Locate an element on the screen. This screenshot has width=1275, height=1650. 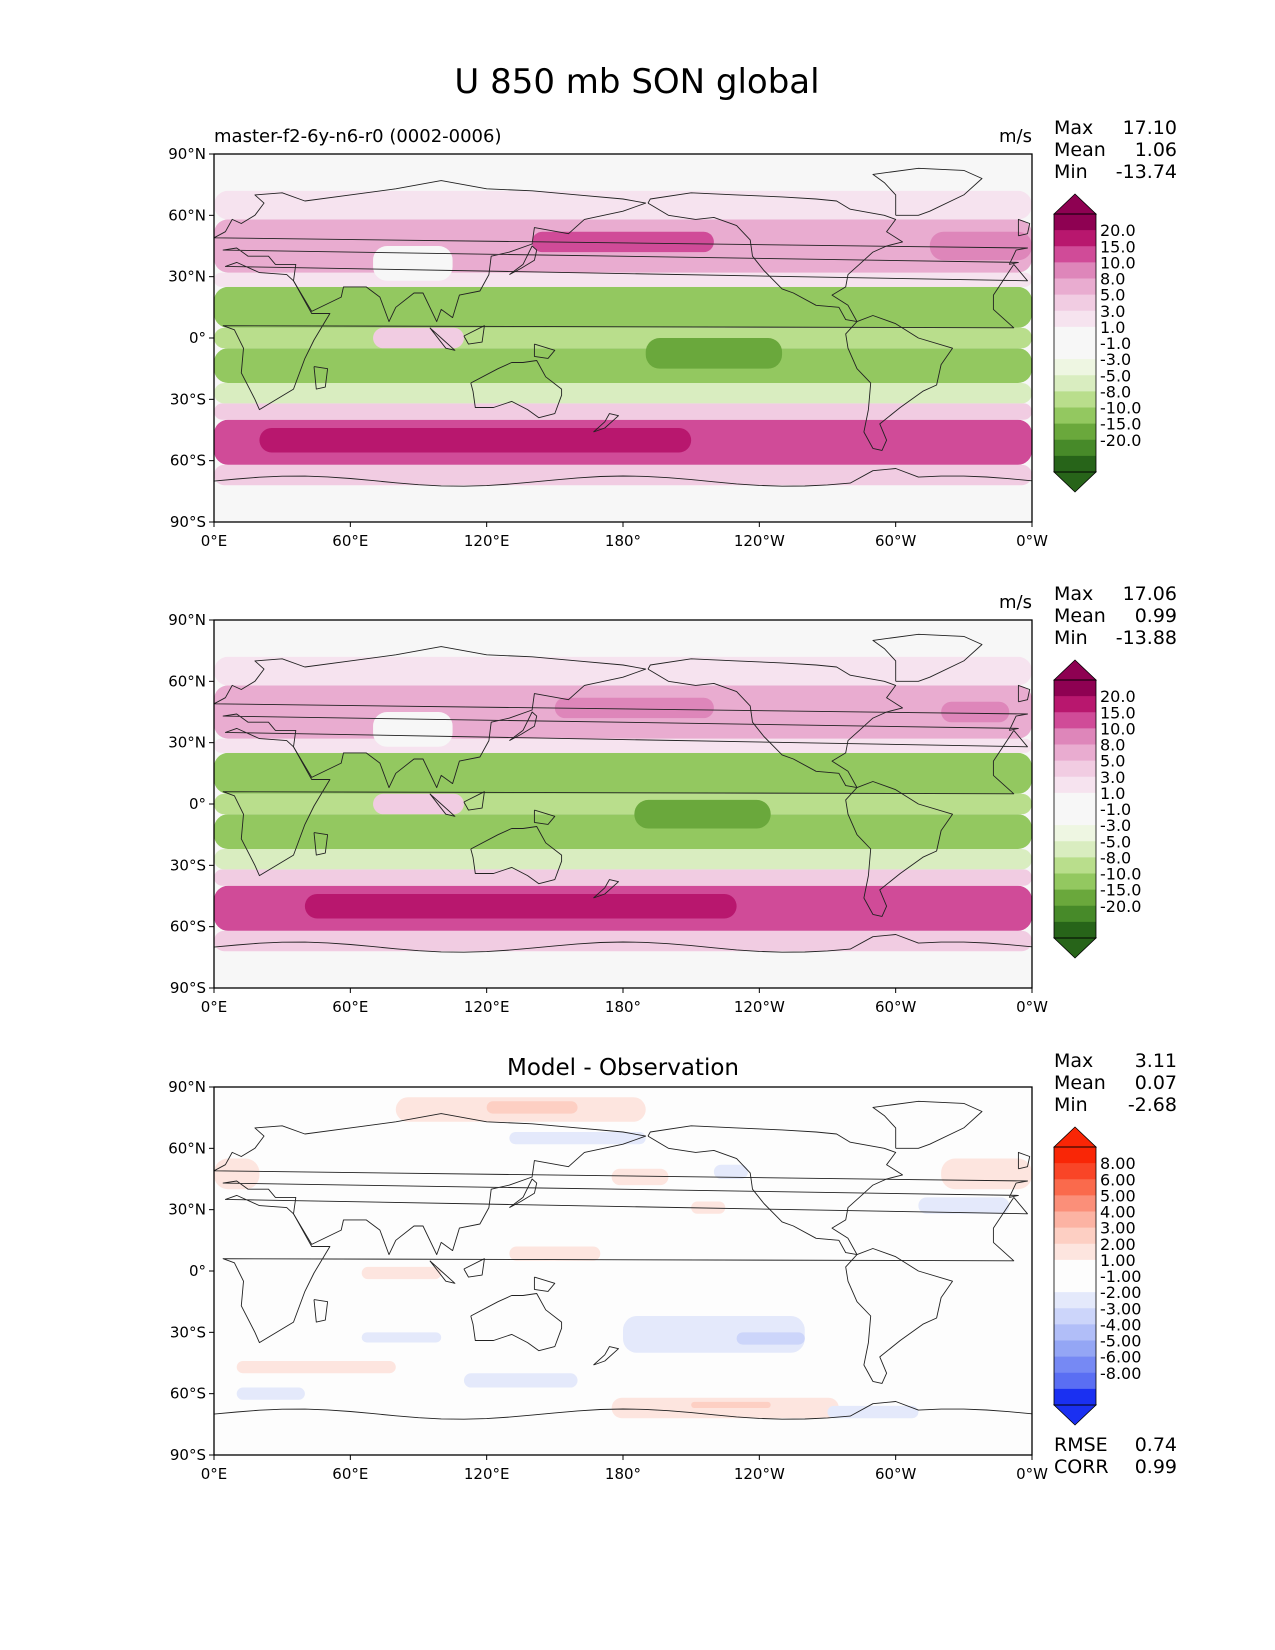
stat-value-mean: 0.99 is located at coordinates (1156, 616).